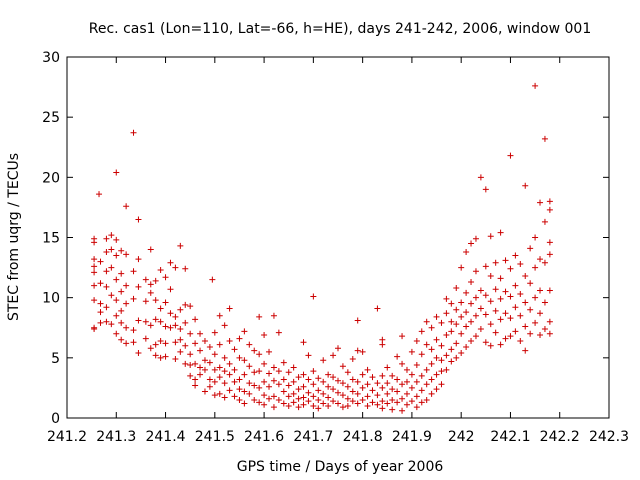 The height and width of the screenshot is (480, 640). I want to click on x-tick-label: 241.9, so click(412, 437).